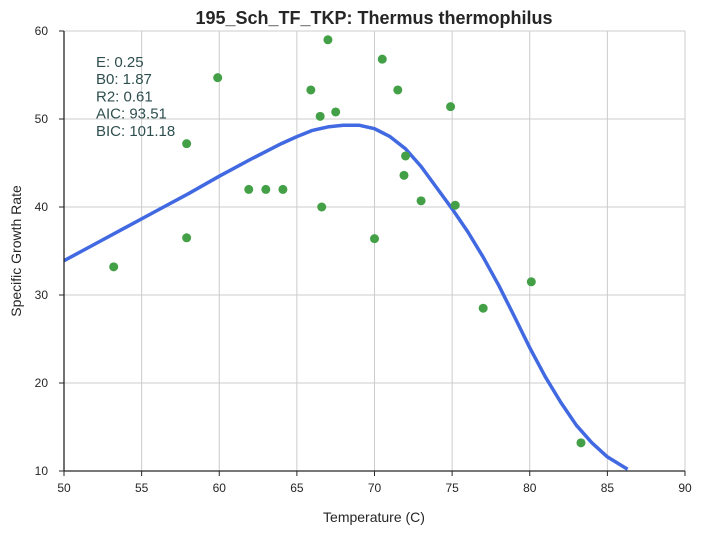 This screenshot has width=702, height=534. I want to click on y-tick-label: 50, so click(42, 119).